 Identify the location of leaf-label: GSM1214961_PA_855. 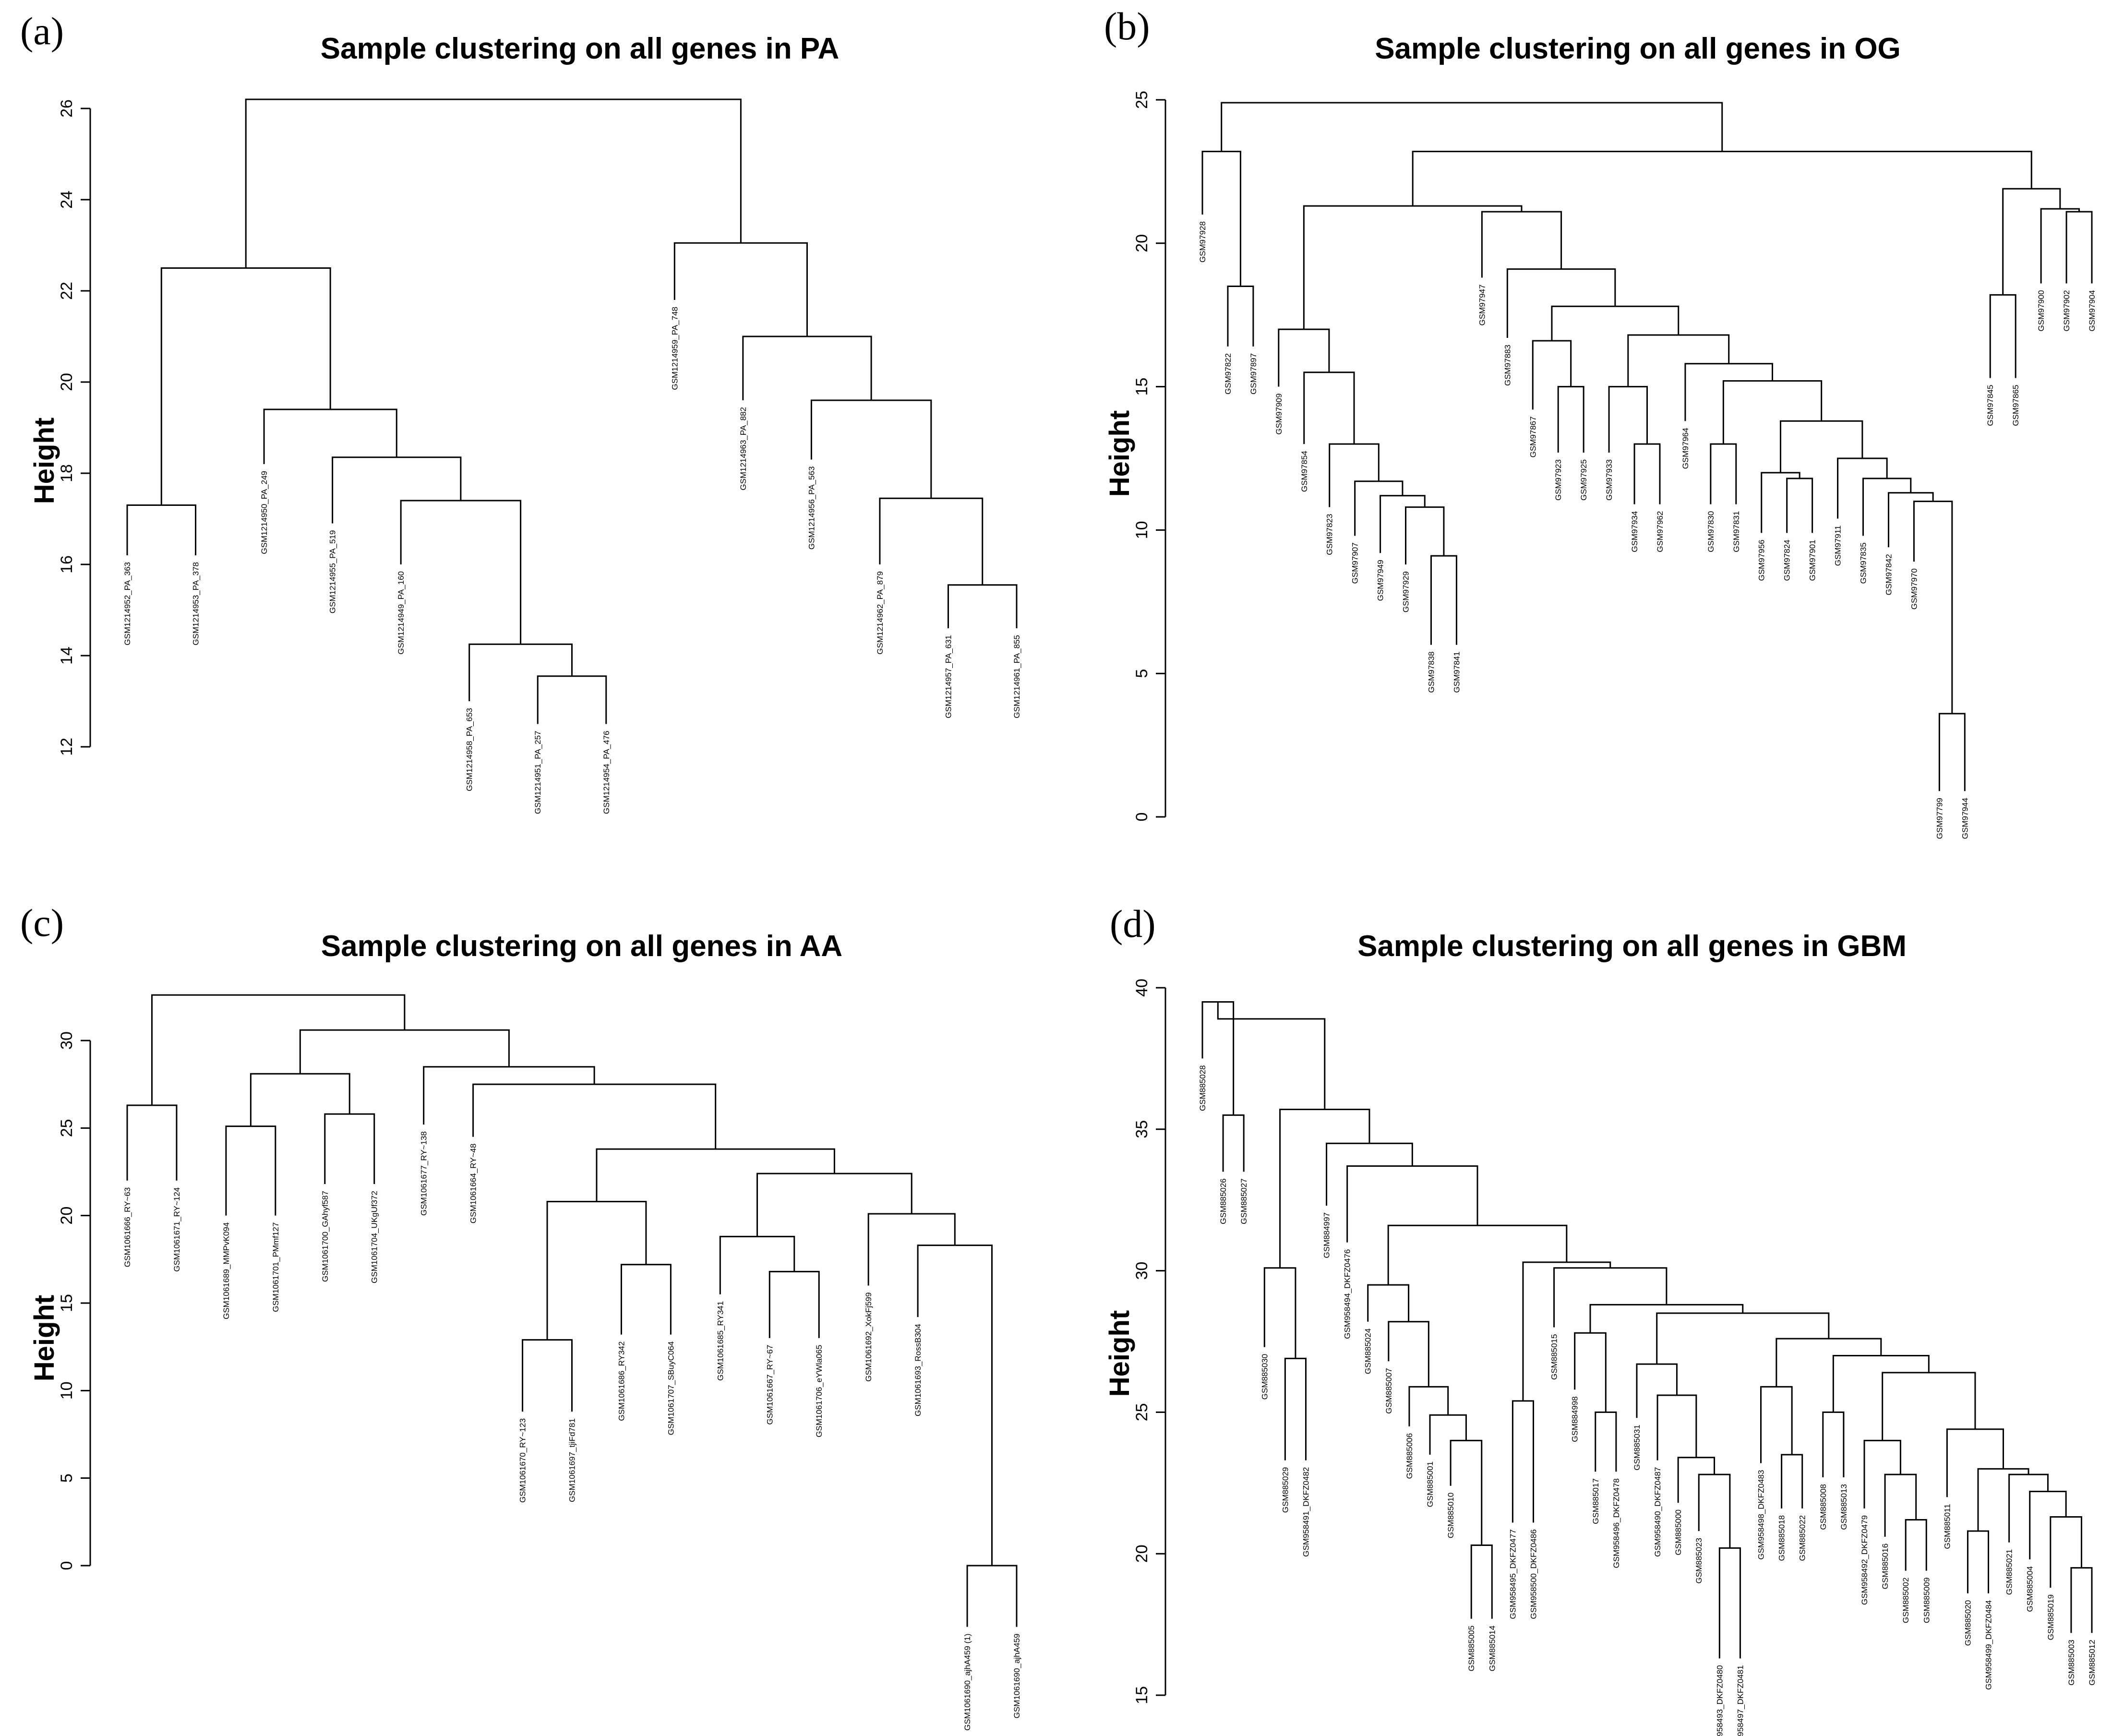
(1016, 676).